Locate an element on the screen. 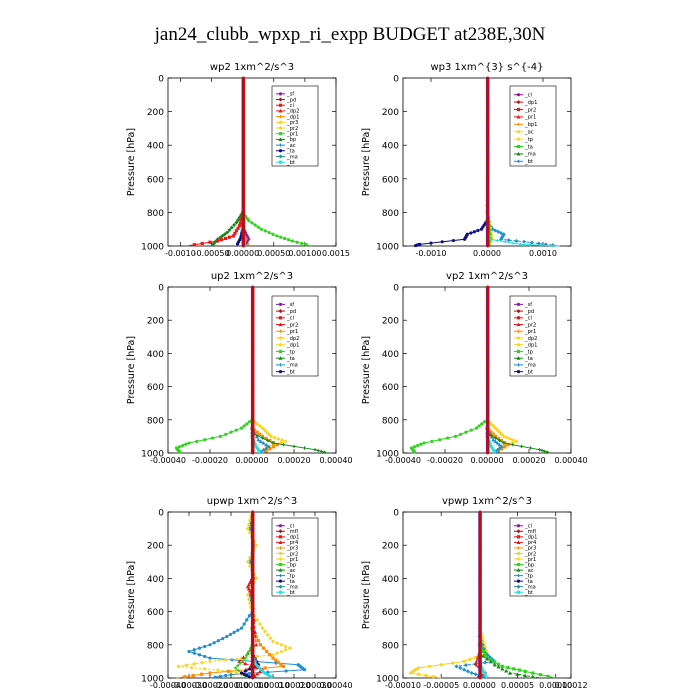 This screenshot has width=700, height=700. x-tick-label: 0.00100 is located at coordinates (304, 253).